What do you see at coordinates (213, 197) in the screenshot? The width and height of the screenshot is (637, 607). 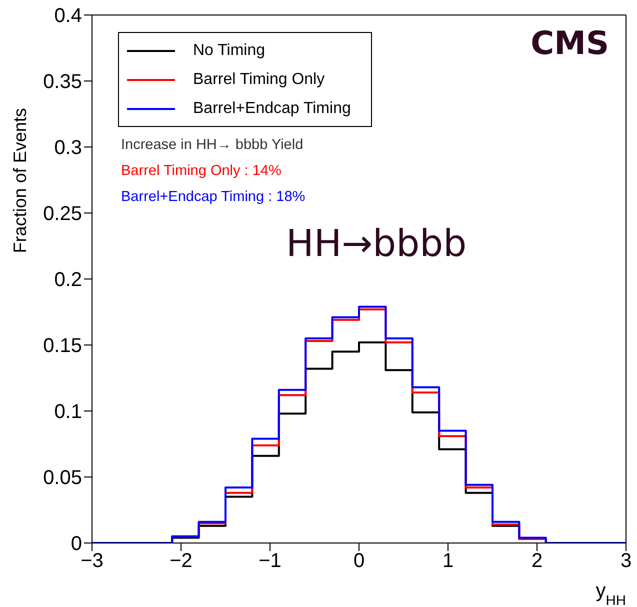 I see `annotation: Barrel+Endcap Timing : 18%` at bounding box center [213, 197].